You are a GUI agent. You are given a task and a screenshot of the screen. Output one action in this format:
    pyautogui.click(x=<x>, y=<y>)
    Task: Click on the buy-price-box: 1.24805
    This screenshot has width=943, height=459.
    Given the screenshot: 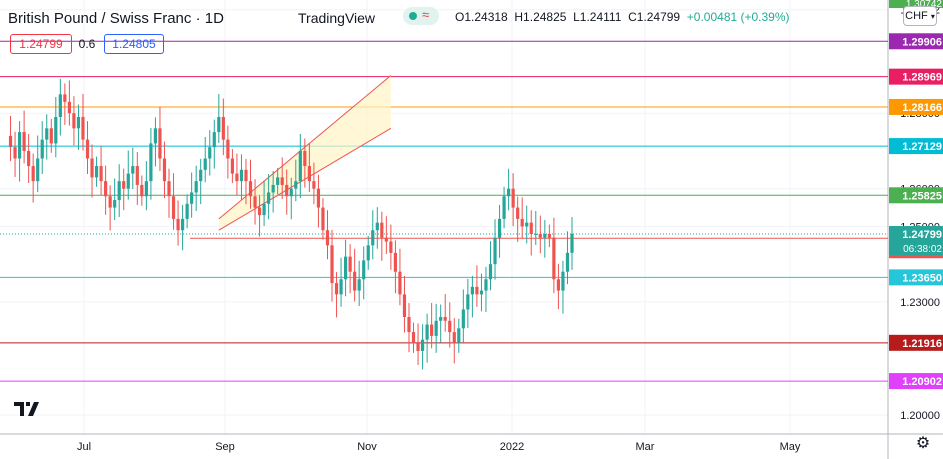 What is the action you would take?
    pyautogui.click(x=134, y=44)
    